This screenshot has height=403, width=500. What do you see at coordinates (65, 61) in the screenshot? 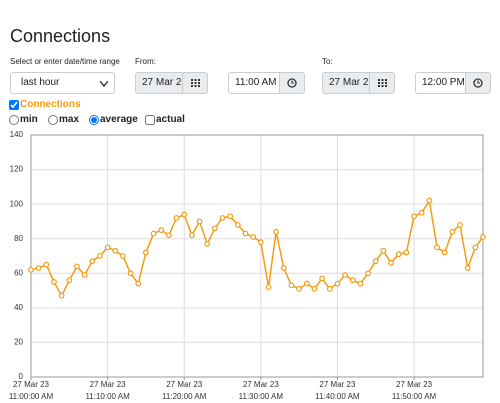
I see `range-label: Select or enter date/time range` at bounding box center [65, 61].